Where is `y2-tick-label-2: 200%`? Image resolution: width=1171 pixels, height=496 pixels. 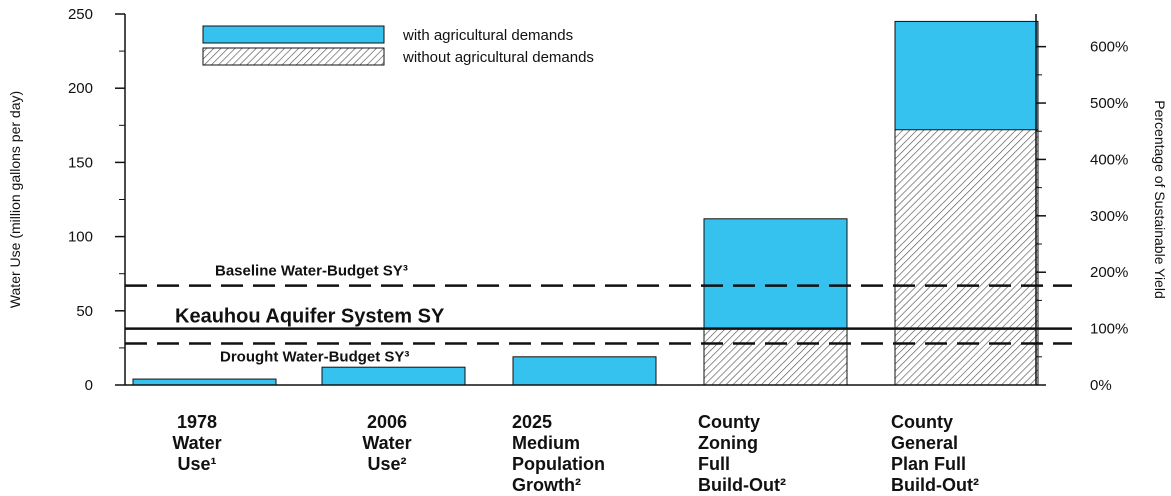 y2-tick-label-2: 200% is located at coordinates (1109, 272).